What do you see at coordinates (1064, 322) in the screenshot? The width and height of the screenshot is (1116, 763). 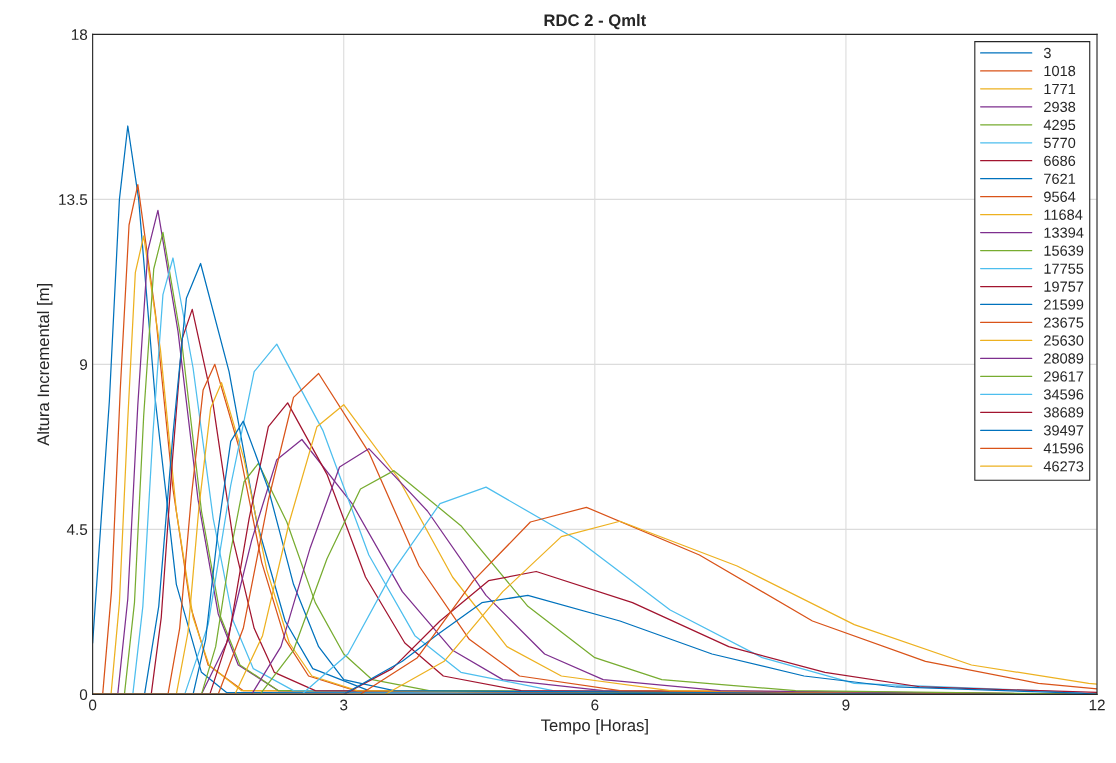 I see `legend-label: 23675` at bounding box center [1064, 322].